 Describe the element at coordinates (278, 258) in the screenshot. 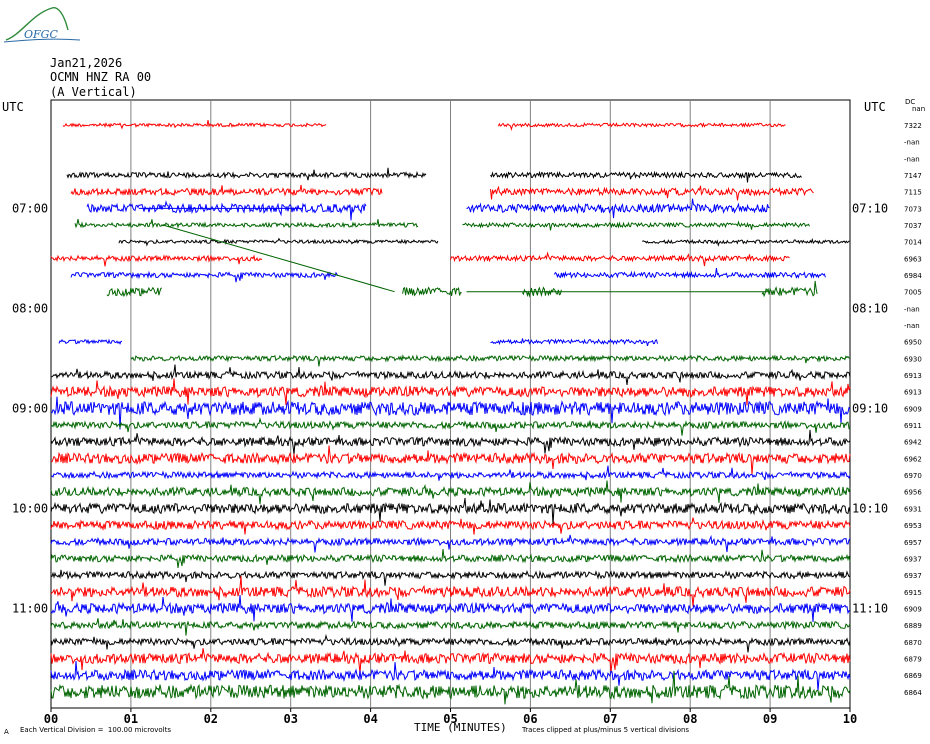

I see `trace-connector` at that location.